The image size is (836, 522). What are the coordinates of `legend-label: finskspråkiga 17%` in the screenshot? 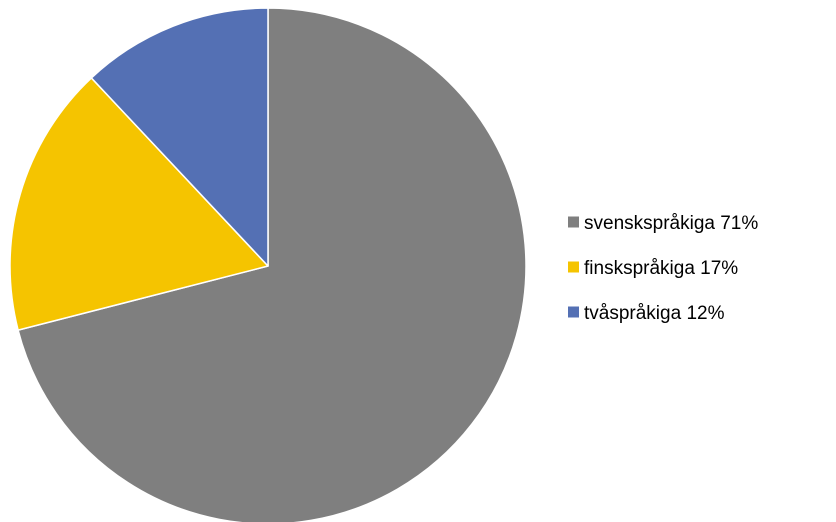 It's located at (661, 268).